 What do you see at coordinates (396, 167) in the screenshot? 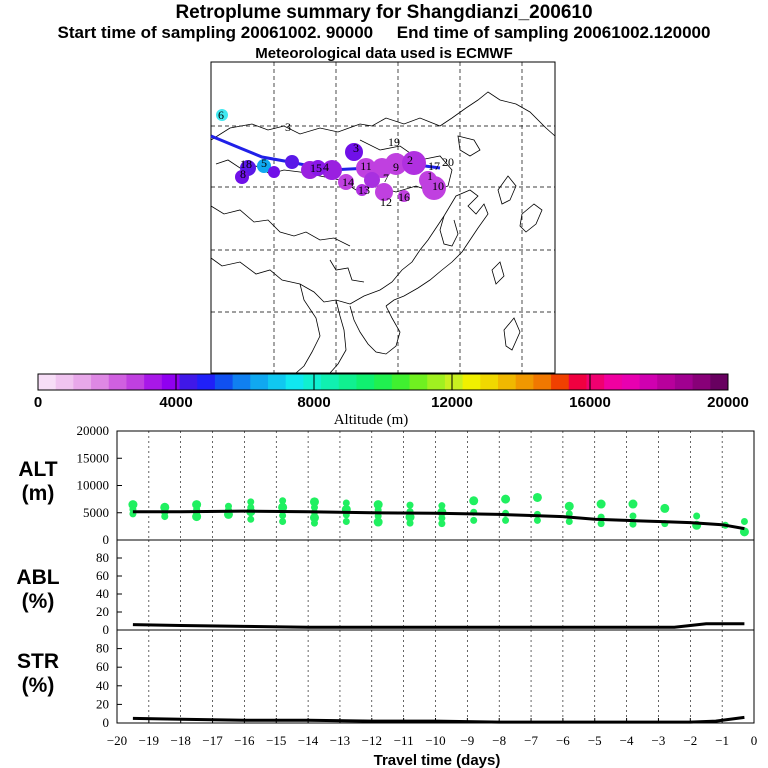
I see `plume-cluster-label: 9` at bounding box center [396, 167].